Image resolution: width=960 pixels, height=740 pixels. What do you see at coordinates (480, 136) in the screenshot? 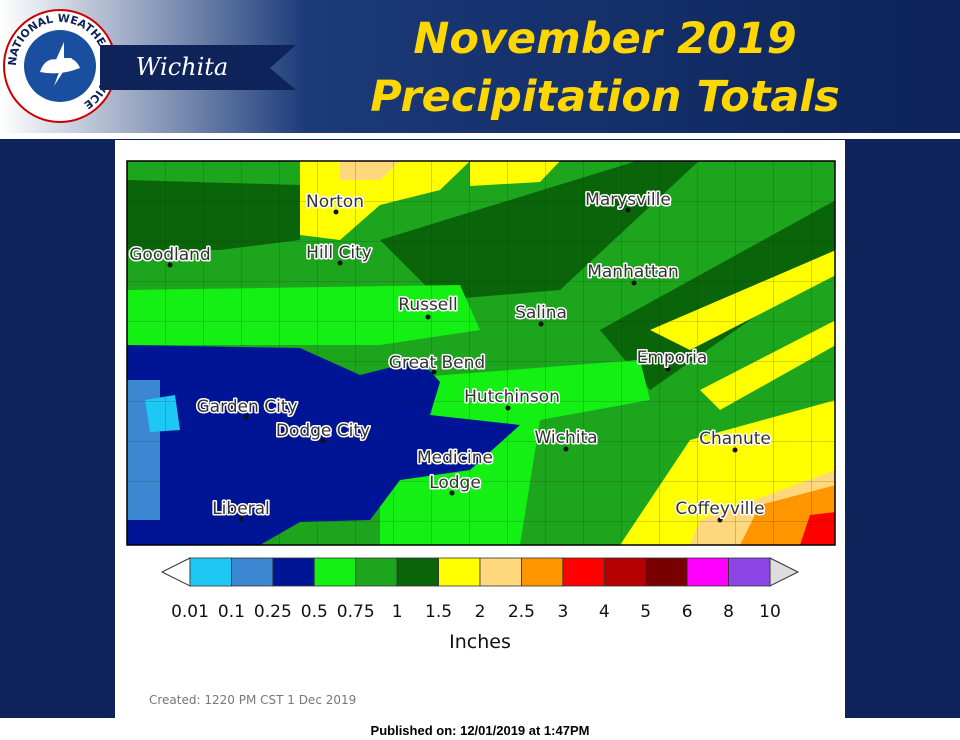
I see `header-rule` at bounding box center [480, 136].